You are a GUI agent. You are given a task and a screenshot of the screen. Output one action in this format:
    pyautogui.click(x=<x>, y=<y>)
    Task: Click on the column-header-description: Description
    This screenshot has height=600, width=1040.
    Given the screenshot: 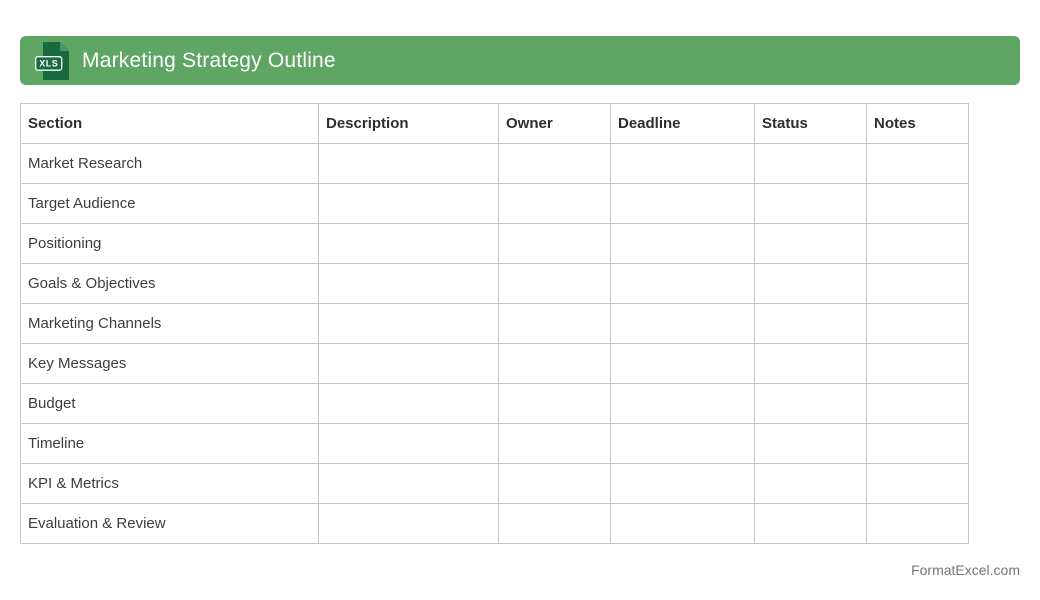 What is the action you would take?
    pyautogui.click(x=408, y=123)
    